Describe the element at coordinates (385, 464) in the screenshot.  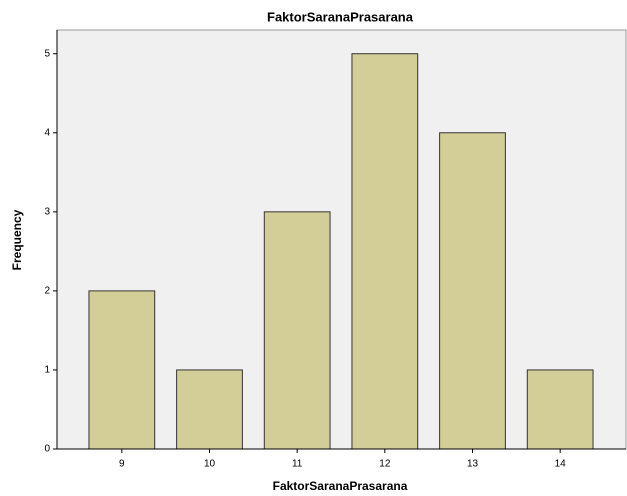
I see `x-tick-label: 12` at that location.